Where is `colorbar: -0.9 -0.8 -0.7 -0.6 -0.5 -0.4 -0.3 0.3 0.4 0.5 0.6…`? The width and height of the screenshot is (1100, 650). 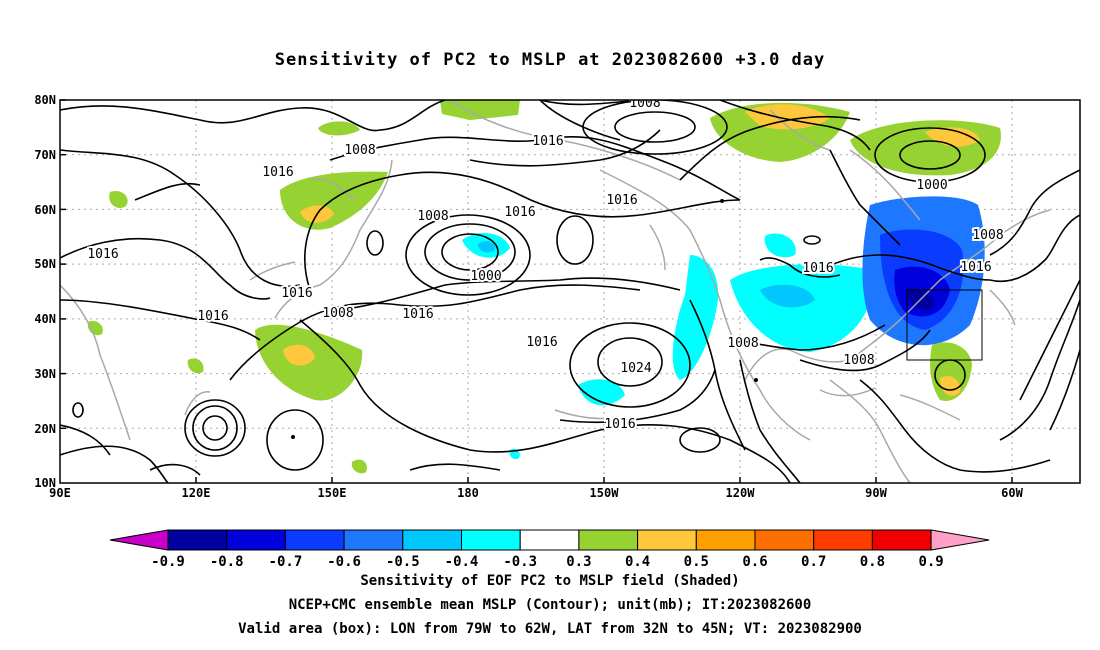
colorbar: -0.9 -0.8 -0.7 -0.6 -0.5 -0.4 -0.3 0.3 0.4 0.5 0.6… is located at coordinates (549, 549).